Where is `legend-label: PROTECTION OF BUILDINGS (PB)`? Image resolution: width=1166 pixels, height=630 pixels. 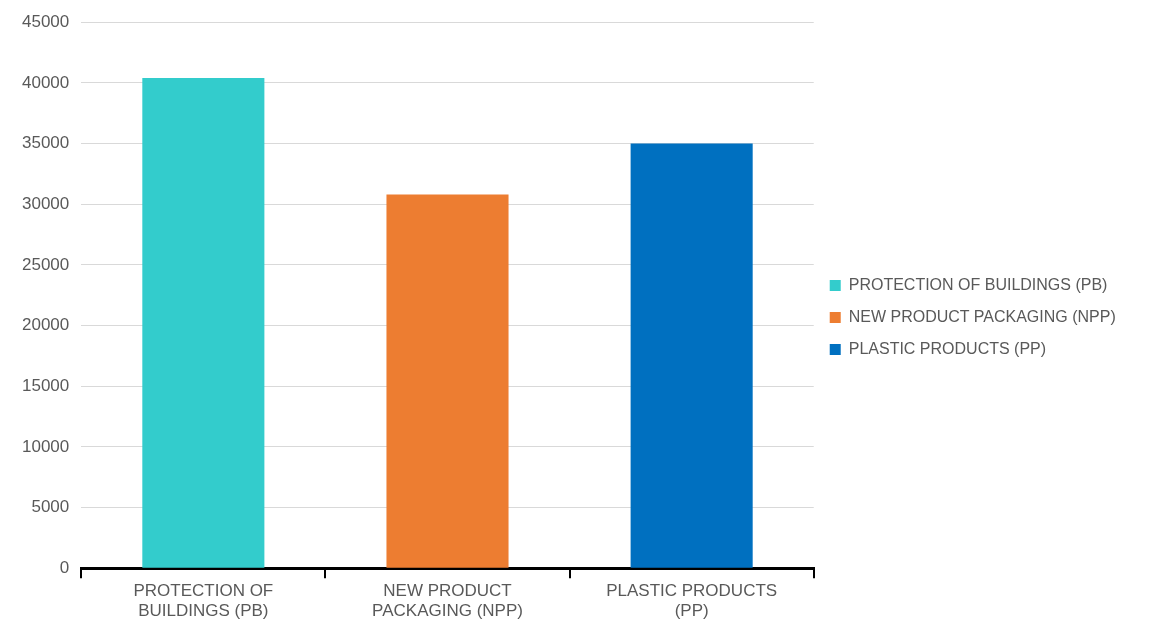 legend-label: PROTECTION OF BUILDINGS (PB) is located at coordinates (978, 284).